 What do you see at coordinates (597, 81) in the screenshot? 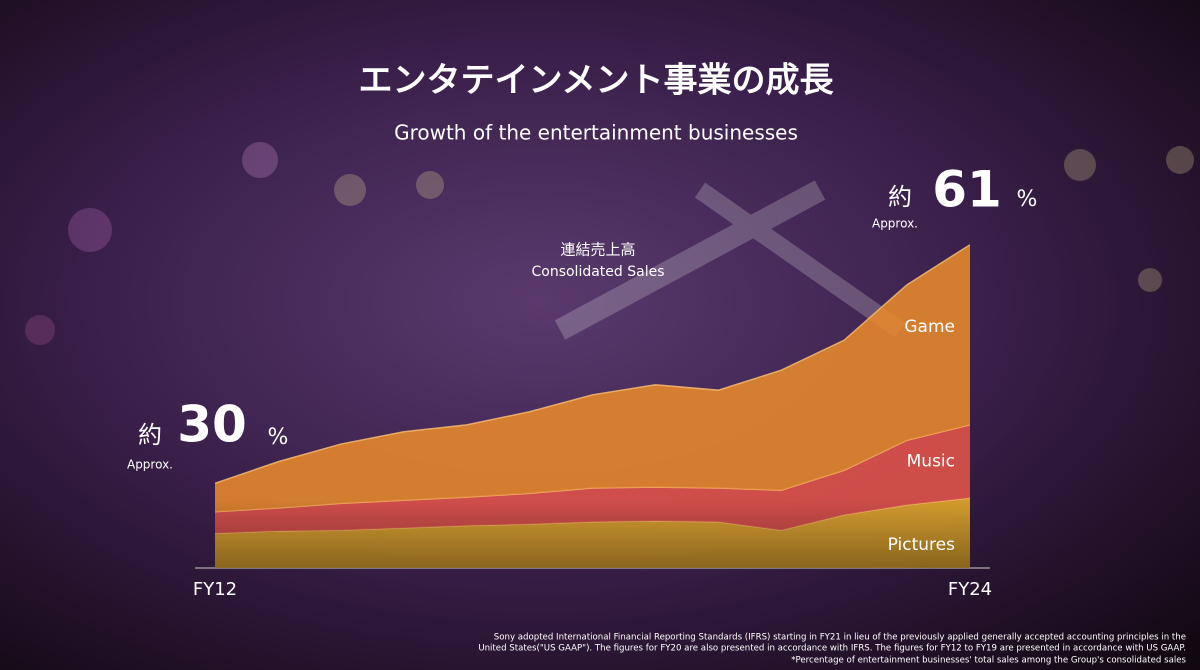
I see `title: エンタテインメント事業の成長` at bounding box center [597, 81].